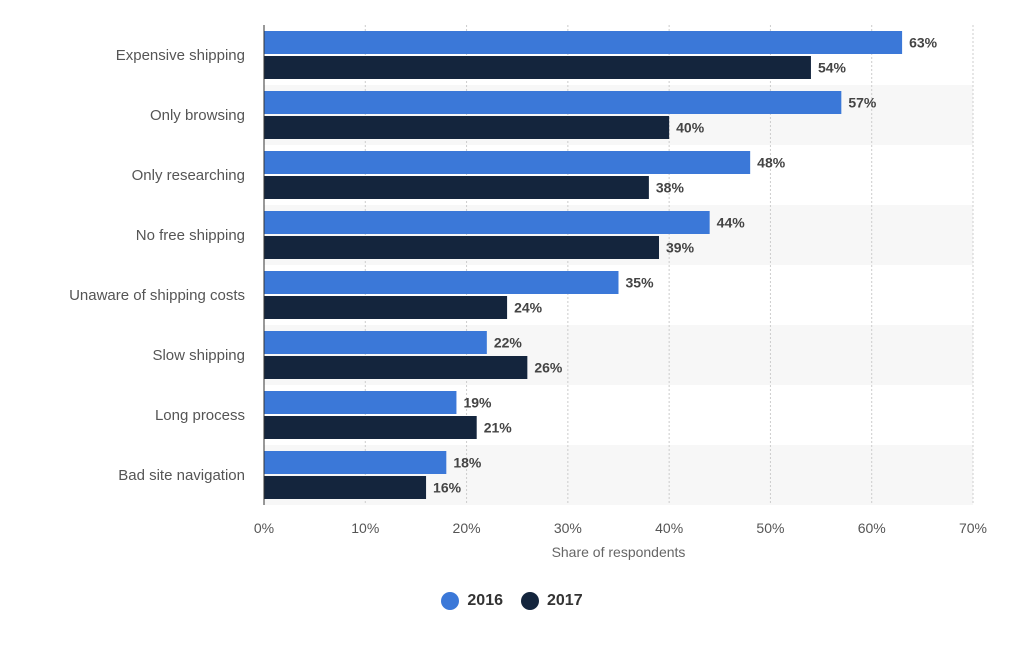 Image resolution: width=1024 pixels, height=659 pixels. What do you see at coordinates (508, 343) in the screenshot?
I see `value-label-2016: 22%` at bounding box center [508, 343].